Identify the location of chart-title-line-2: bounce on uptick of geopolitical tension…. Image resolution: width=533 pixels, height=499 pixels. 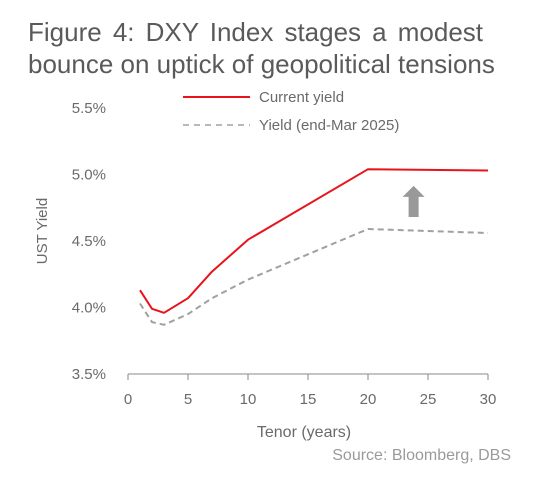
(261, 64).